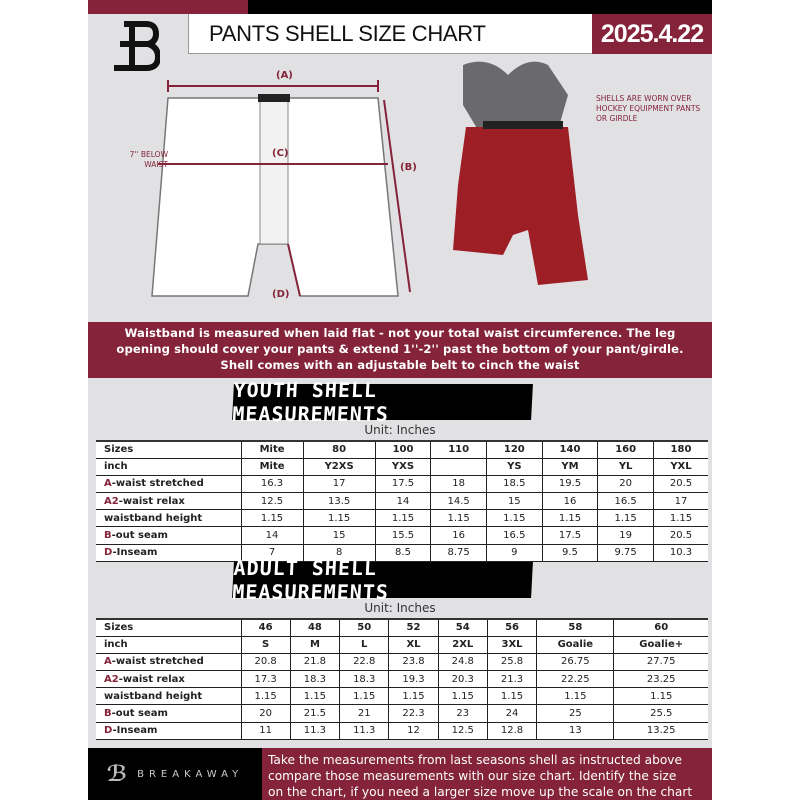  What do you see at coordinates (570, 466) in the screenshot?
I see `table-cell: YM` at bounding box center [570, 466].